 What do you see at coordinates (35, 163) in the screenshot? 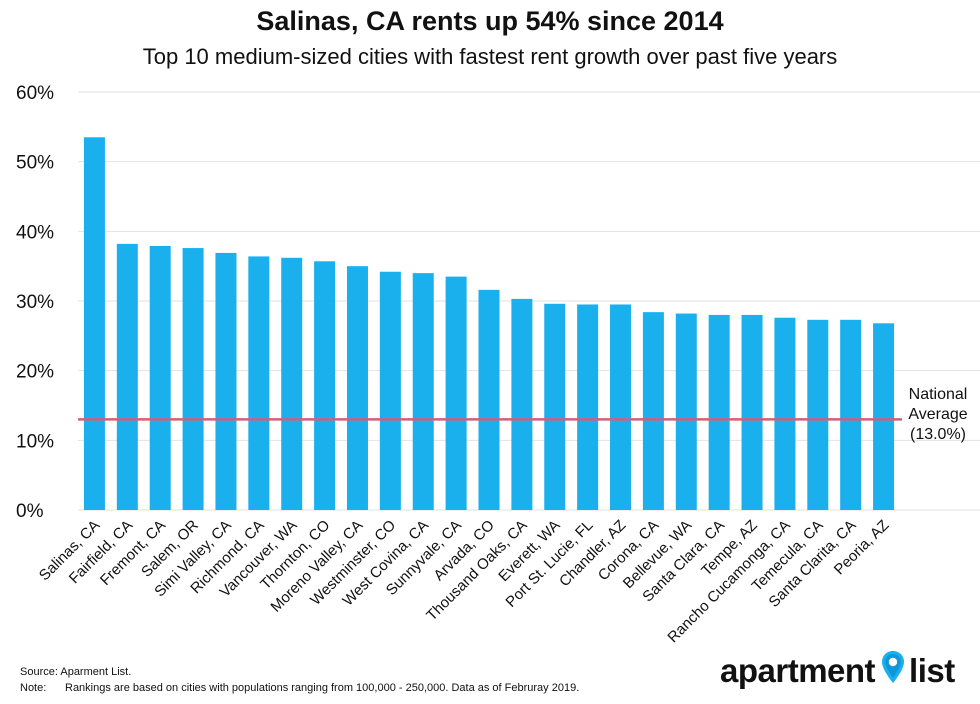
I see `y-tick-label: 50%` at bounding box center [35, 163].